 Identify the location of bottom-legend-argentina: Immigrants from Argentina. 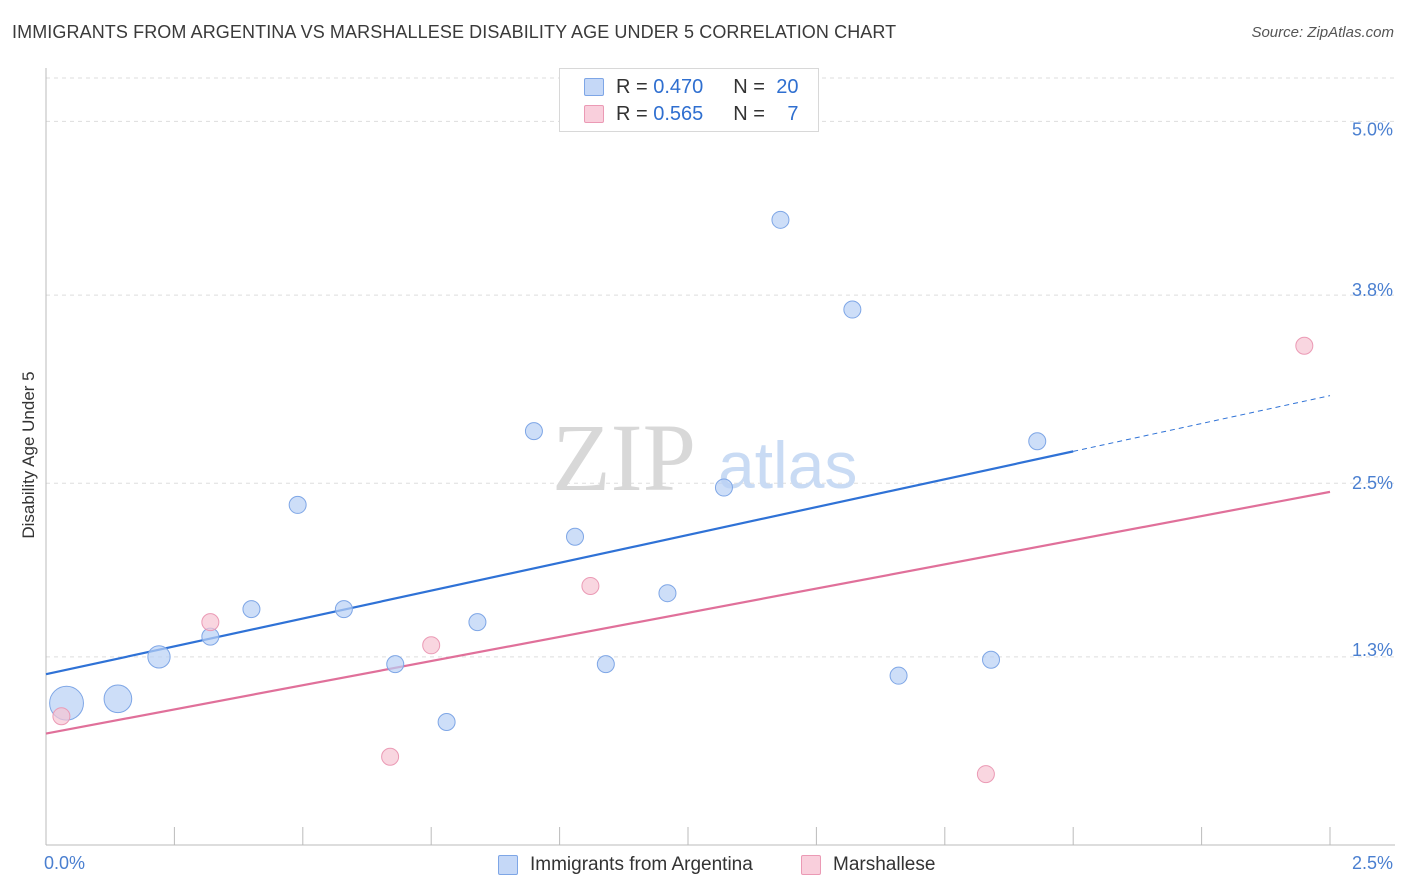
(625, 865).